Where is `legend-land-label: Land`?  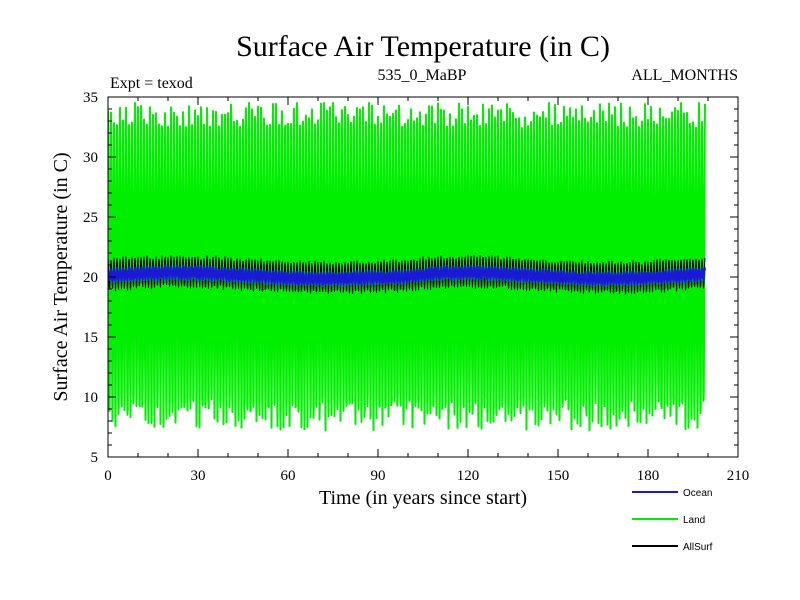 legend-land-label: Land is located at coordinates (694, 520).